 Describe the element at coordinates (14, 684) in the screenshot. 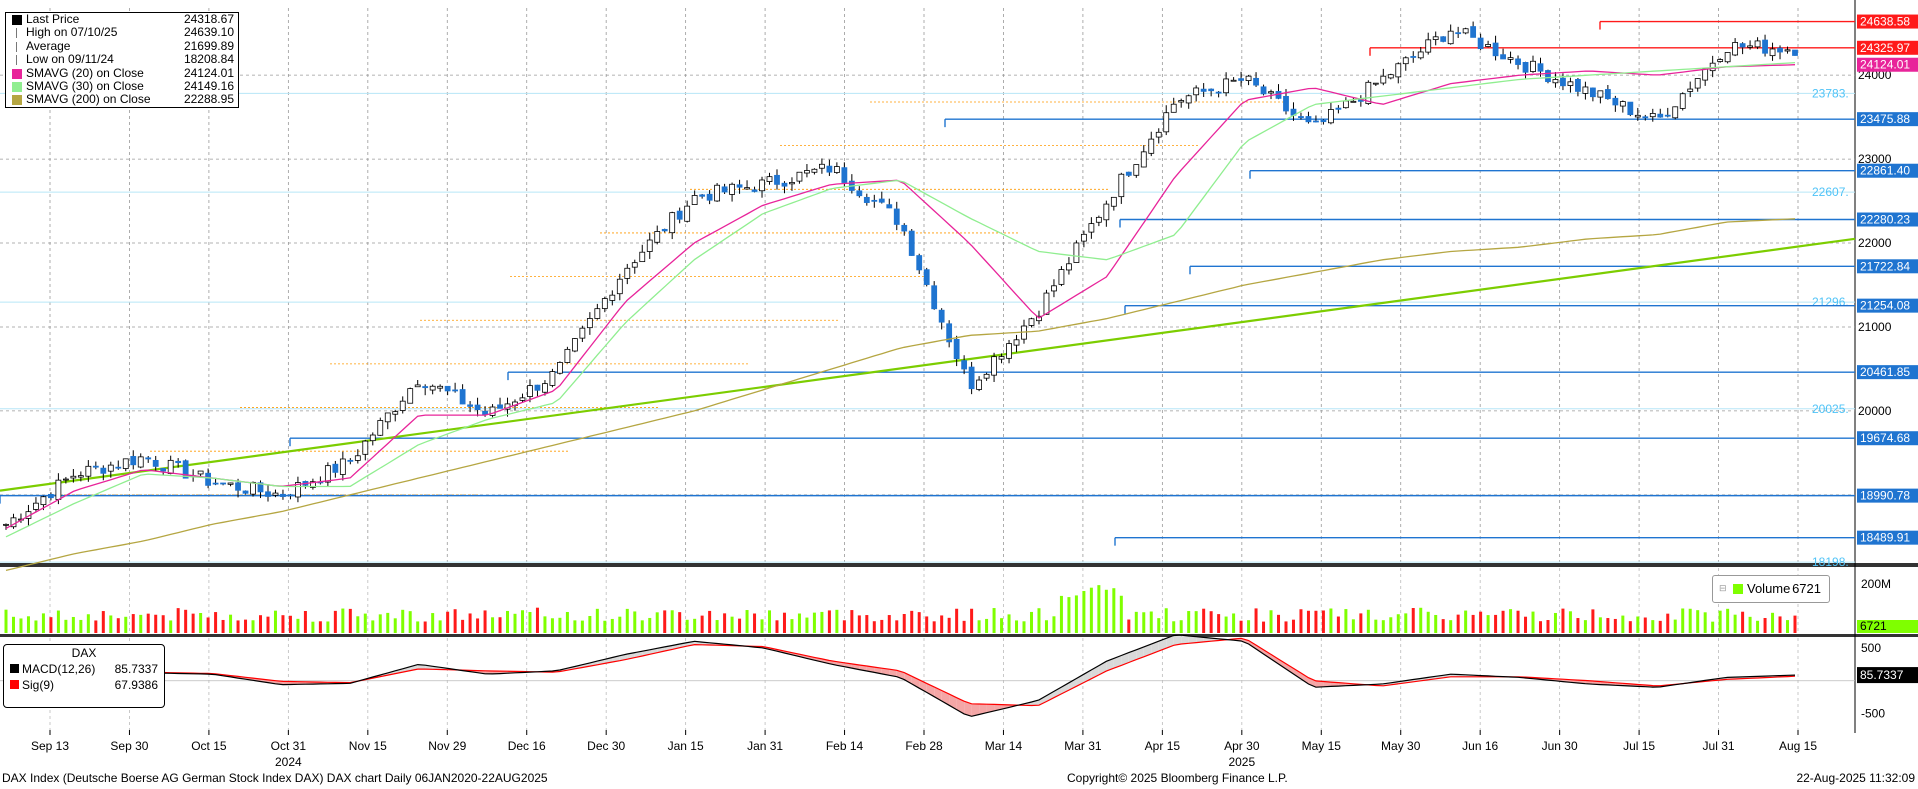

I see `signal-swatch` at that location.